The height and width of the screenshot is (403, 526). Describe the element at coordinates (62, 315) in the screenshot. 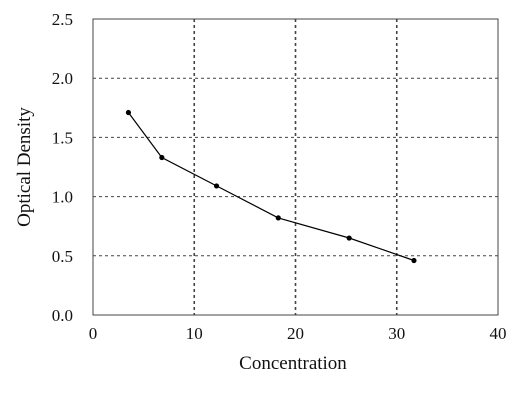

I see `y-tick-label: 0.0` at that location.